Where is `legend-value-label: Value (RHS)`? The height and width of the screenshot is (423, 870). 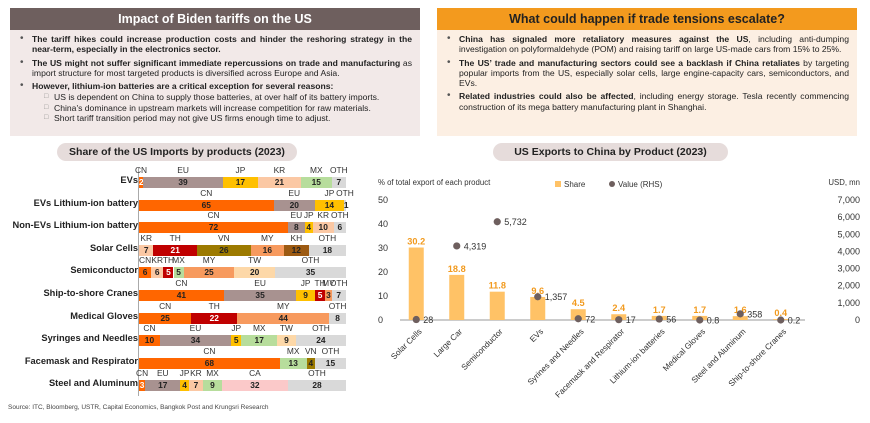
legend-value-label: Value (RHS) is located at coordinates (640, 184).